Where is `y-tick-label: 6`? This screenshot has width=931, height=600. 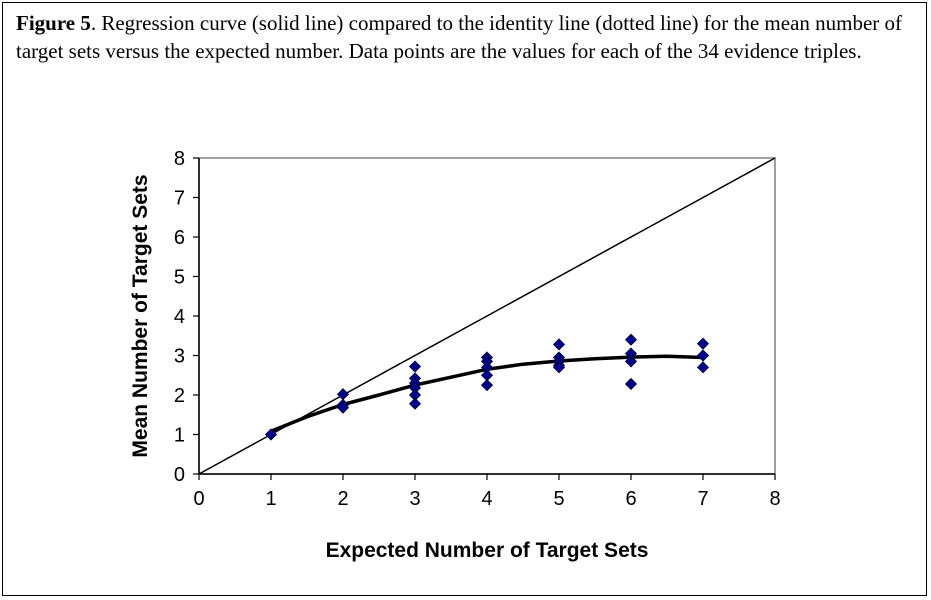
y-tick-label: 6 is located at coordinates (179, 238).